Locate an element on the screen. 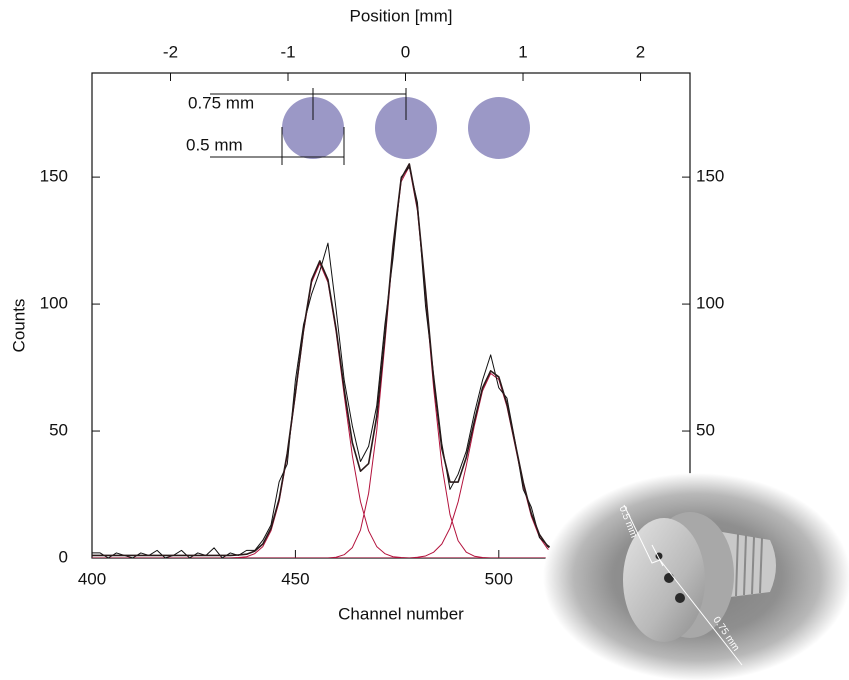 The width and height of the screenshot is (849, 680). x2-tick-label: 2 is located at coordinates (640, 51).